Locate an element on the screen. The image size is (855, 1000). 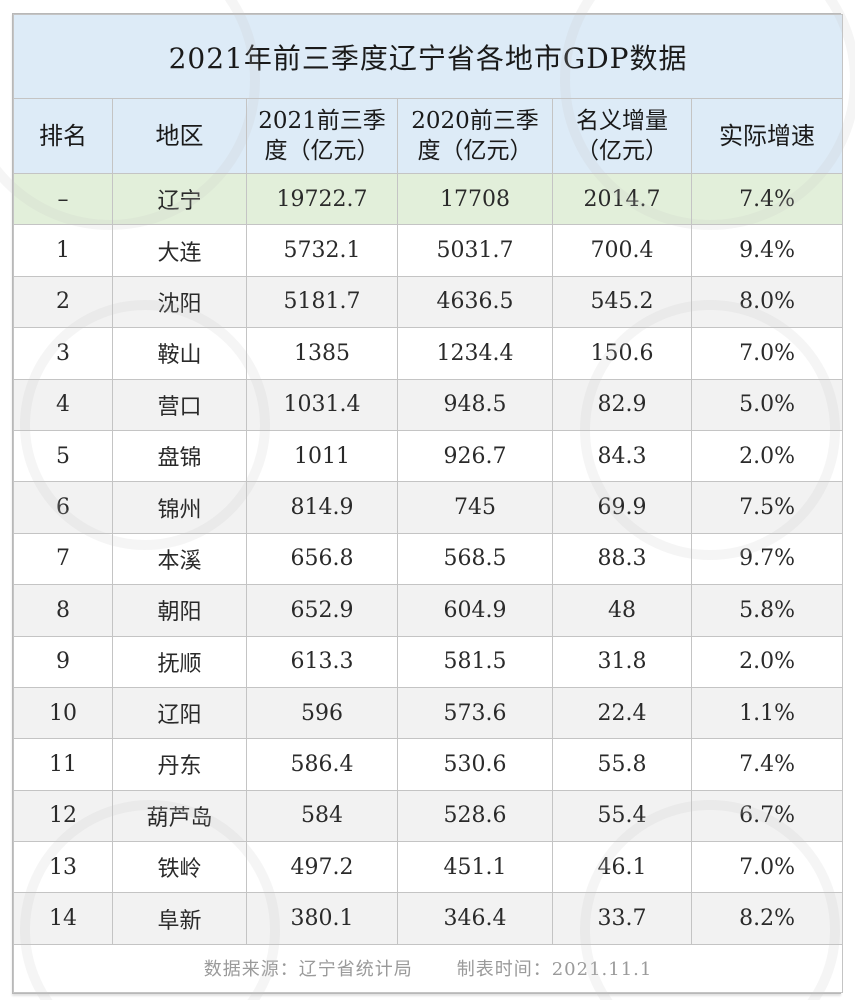
rank-cell: 2 is located at coordinates (63, 302).